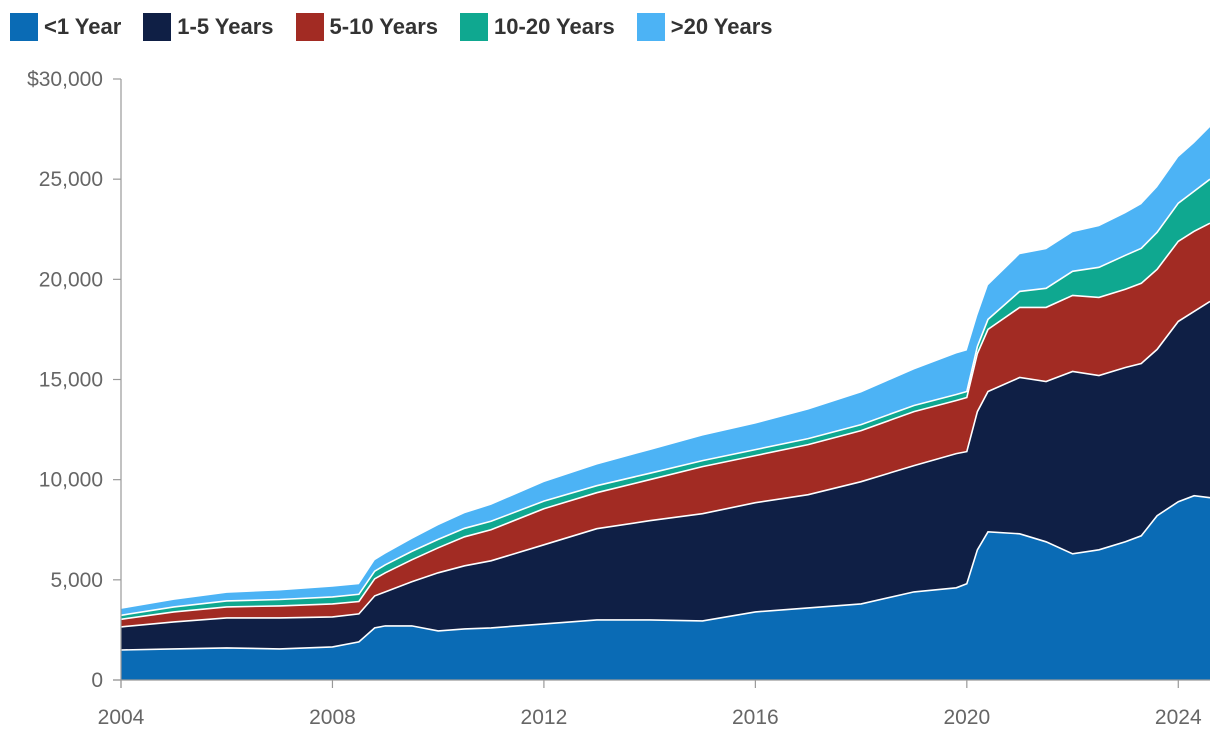 The image size is (1220, 742). I want to click on legend-item-10-20yr: 10-20 Years, so click(537, 27).